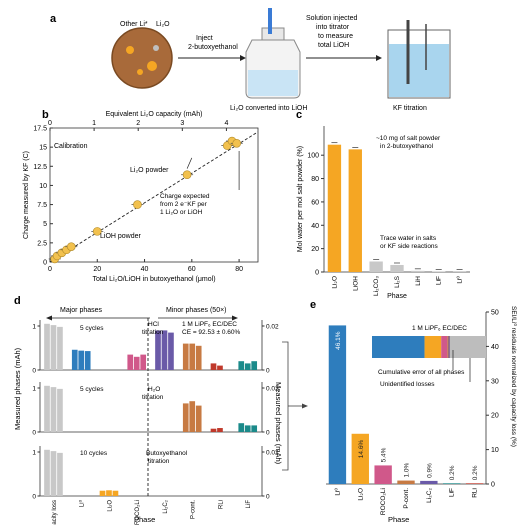 The height and width of the screenshot is (525, 522). What do you see at coordinates (189, 163) in the screenshot?
I see `pointer-line` at bounding box center [189, 163].